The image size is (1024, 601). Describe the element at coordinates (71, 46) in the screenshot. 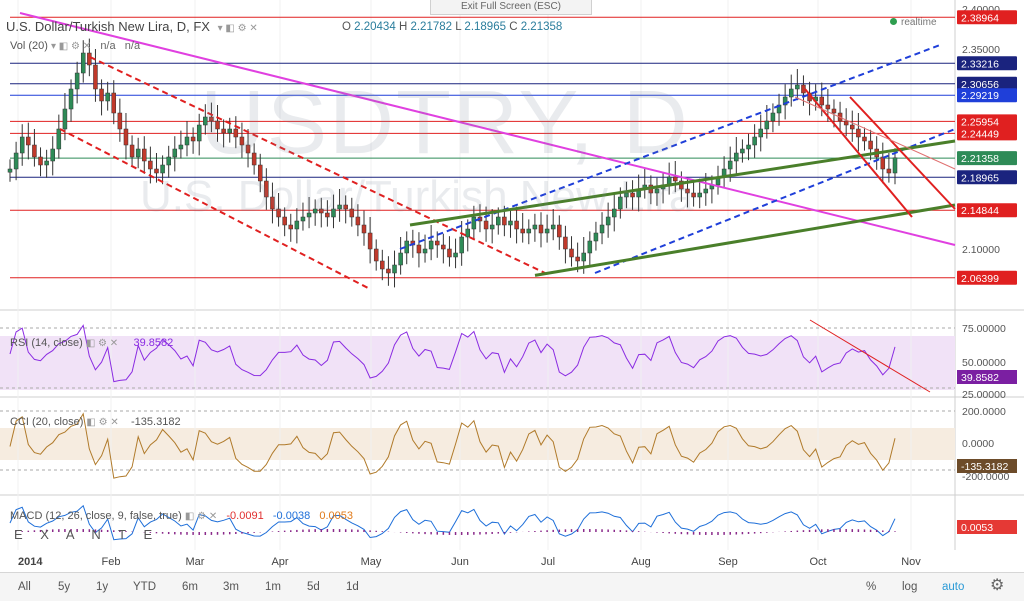

I see `volume-settings-icon: ▾ ◧ ⚙ ✕` at that location.